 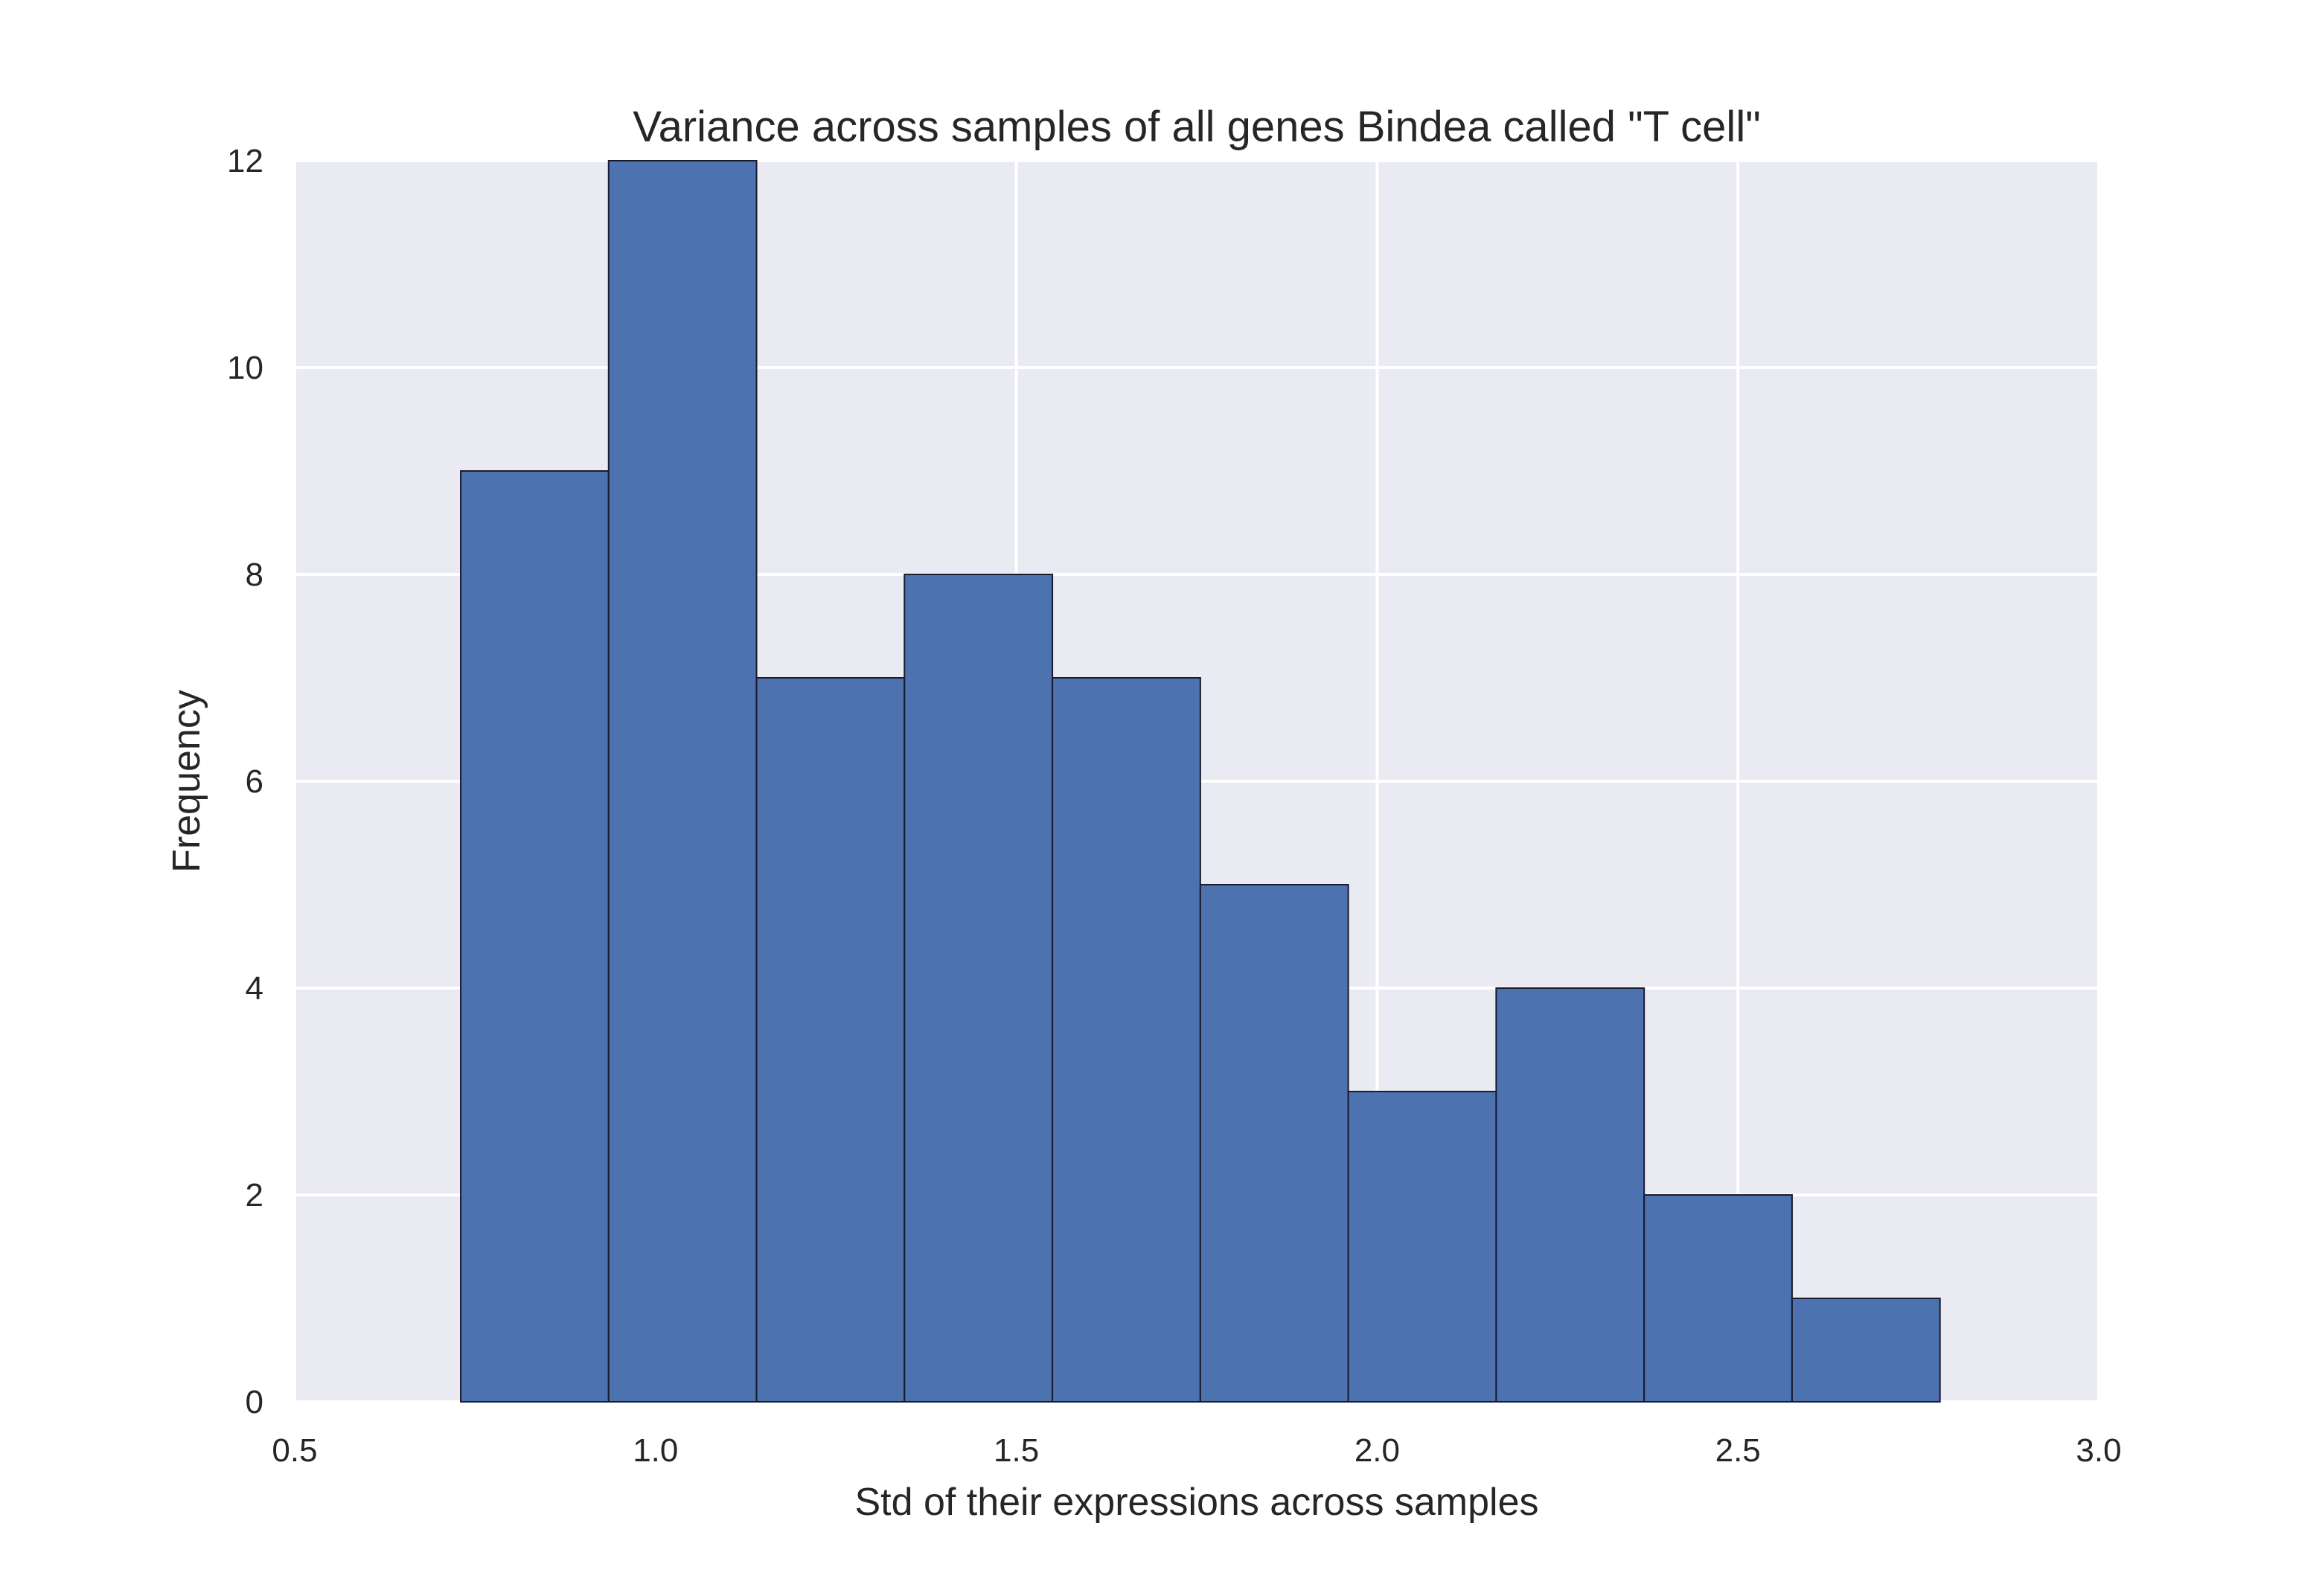 What do you see at coordinates (2098, 1450) in the screenshot?
I see `x-tick-label: 3.0` at bounding box center [2098, 1450].